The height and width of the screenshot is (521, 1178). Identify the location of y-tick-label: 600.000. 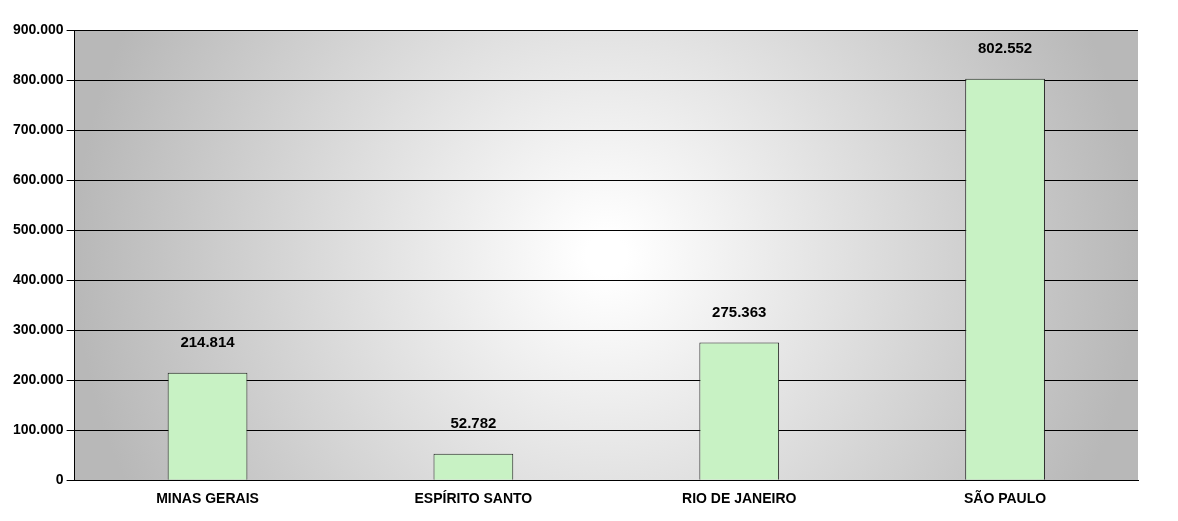
(38, 178).